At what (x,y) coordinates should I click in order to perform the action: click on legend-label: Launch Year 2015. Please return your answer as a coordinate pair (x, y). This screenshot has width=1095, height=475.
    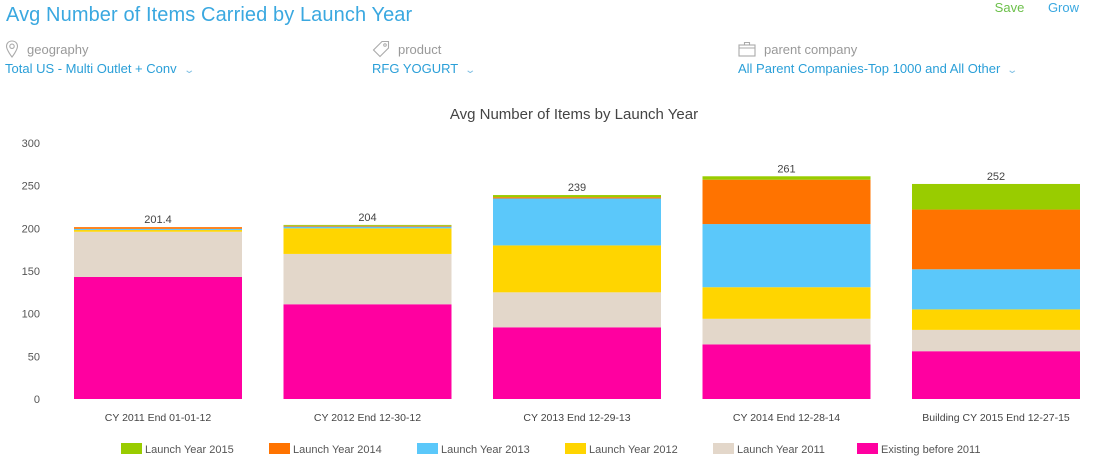
    Looking at the image, I should click on (189, 450).